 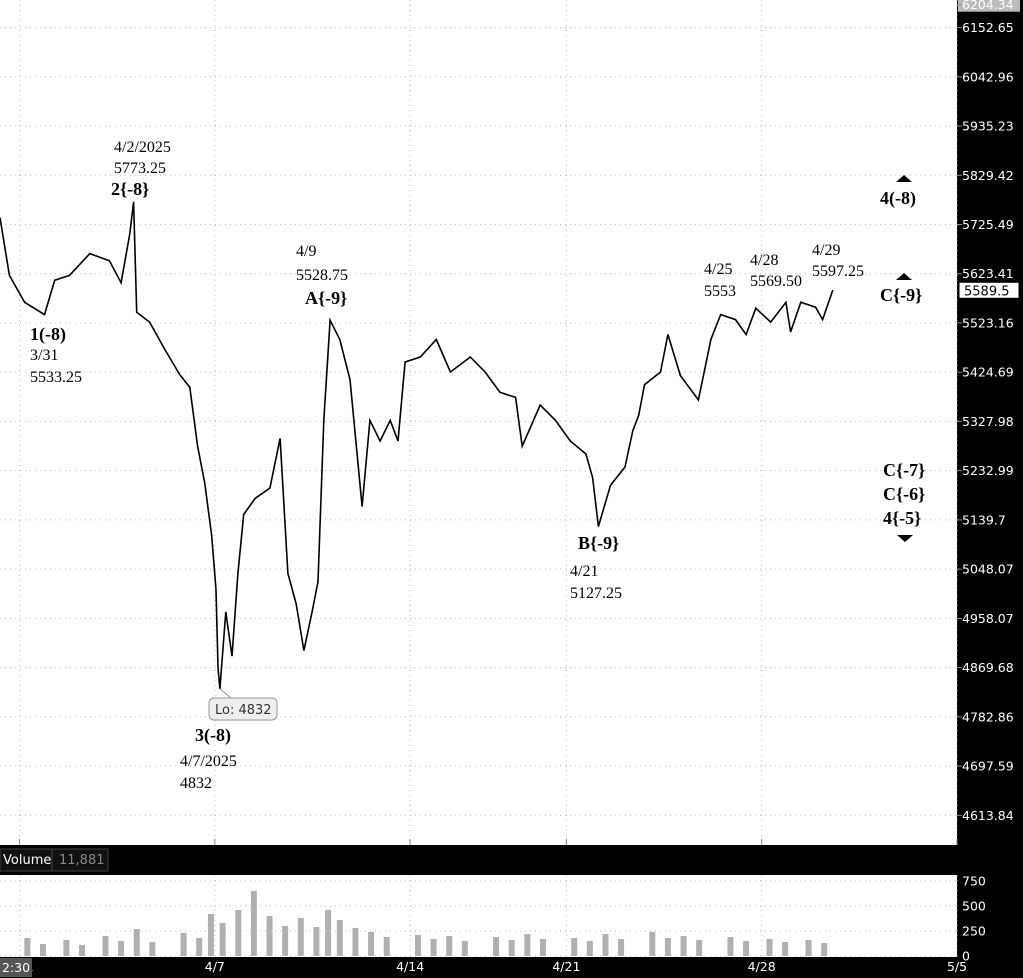 What do you see at coordinates (988, 421) in the screenshot?
I see `y-tick-label: 5327.98` at bounding box center [988, 421].